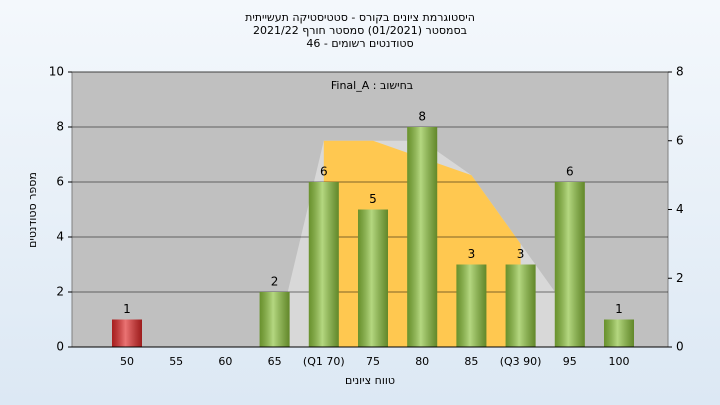 This screenshot has height=405, width=720. I want to click on y-tick-label: 4, so click(60, 237).